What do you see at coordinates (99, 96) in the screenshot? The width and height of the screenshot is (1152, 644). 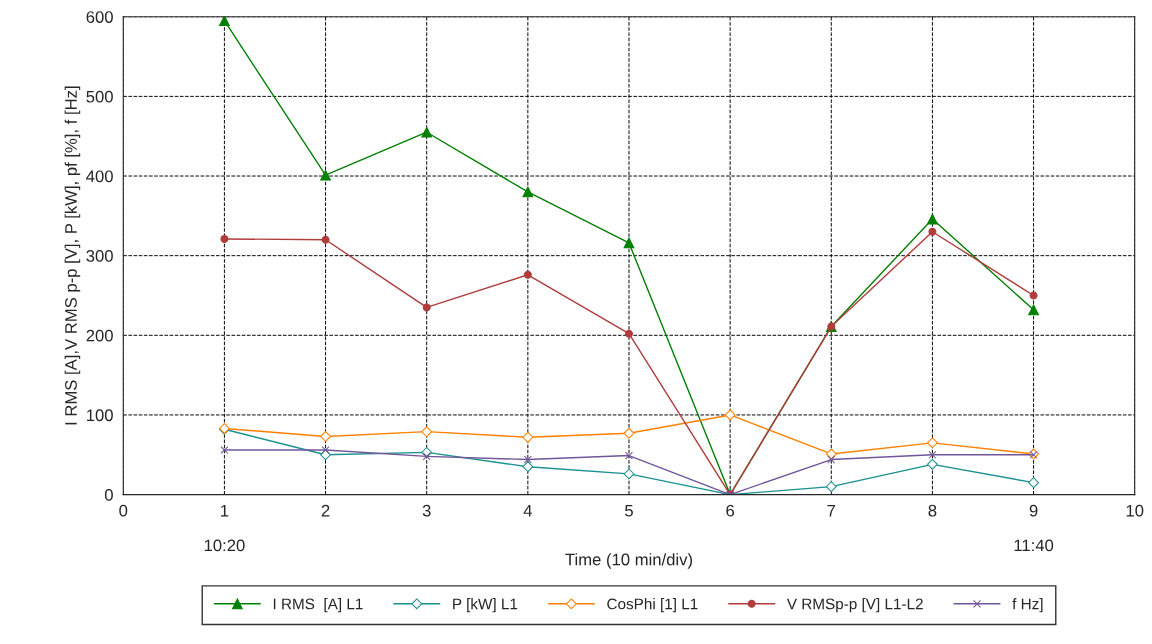 I see `y-tick-label: 500` at bounding box center [99, 96].